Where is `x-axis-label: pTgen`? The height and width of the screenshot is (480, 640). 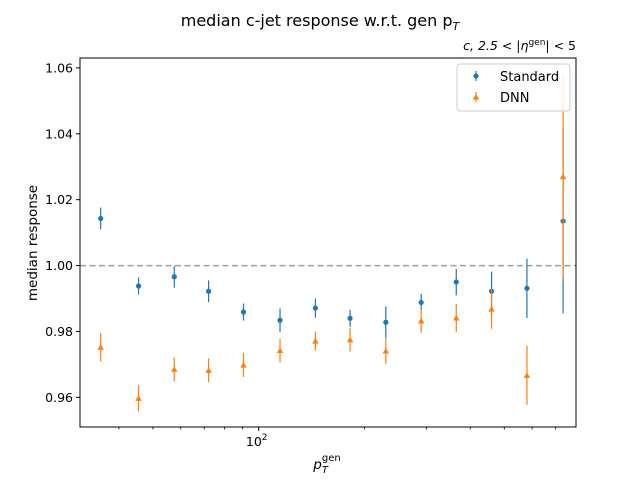
x-axis-label: pTgen is located at coordinates (326, 464).